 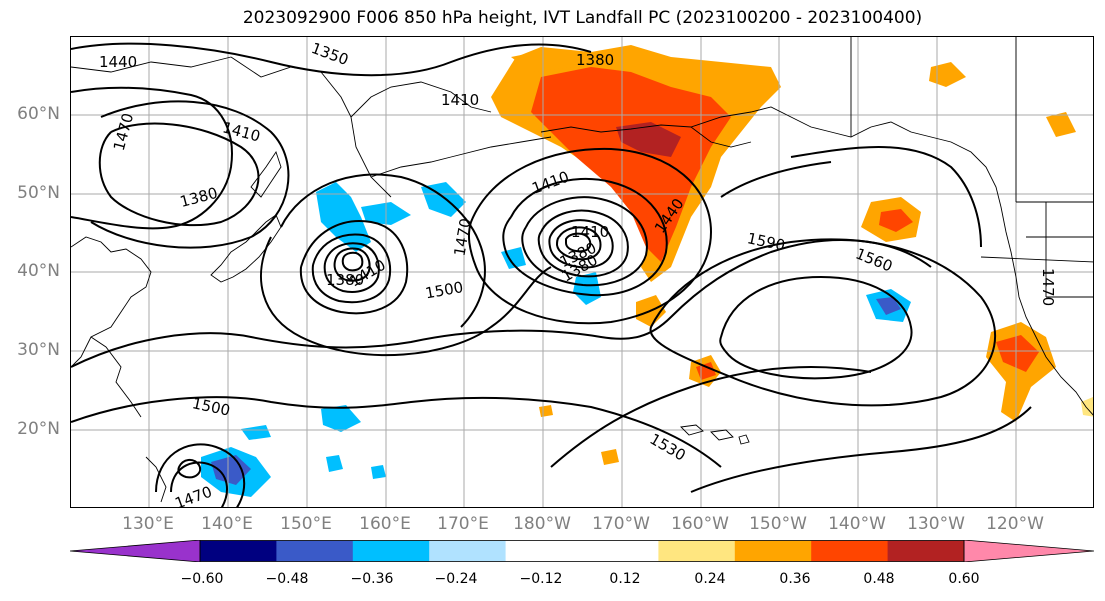 What do you see at coordinates (456, 579) in the screenshot?
I see `colorbar-tick: −0.24` at bounding box center [456, 579].